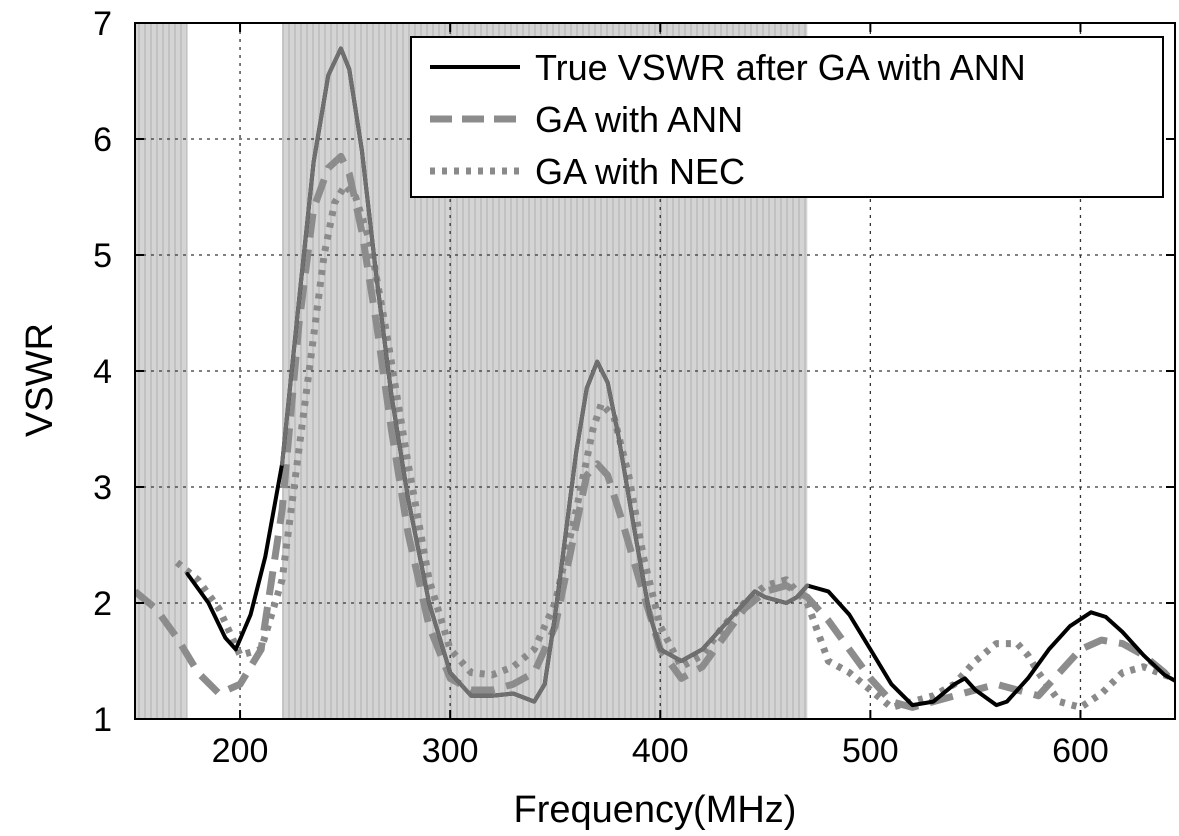  I want to click on y-tick-label: 3, so click(102, 488).